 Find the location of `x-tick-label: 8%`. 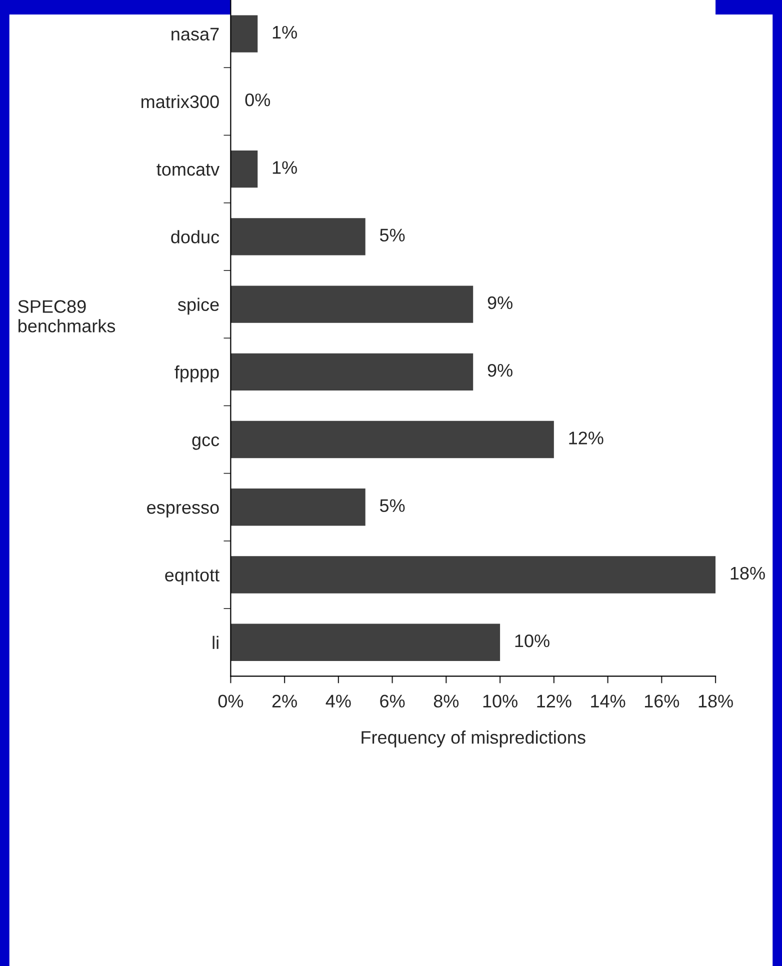

x-tick-label: 8% is located at coordinates (446, 701).